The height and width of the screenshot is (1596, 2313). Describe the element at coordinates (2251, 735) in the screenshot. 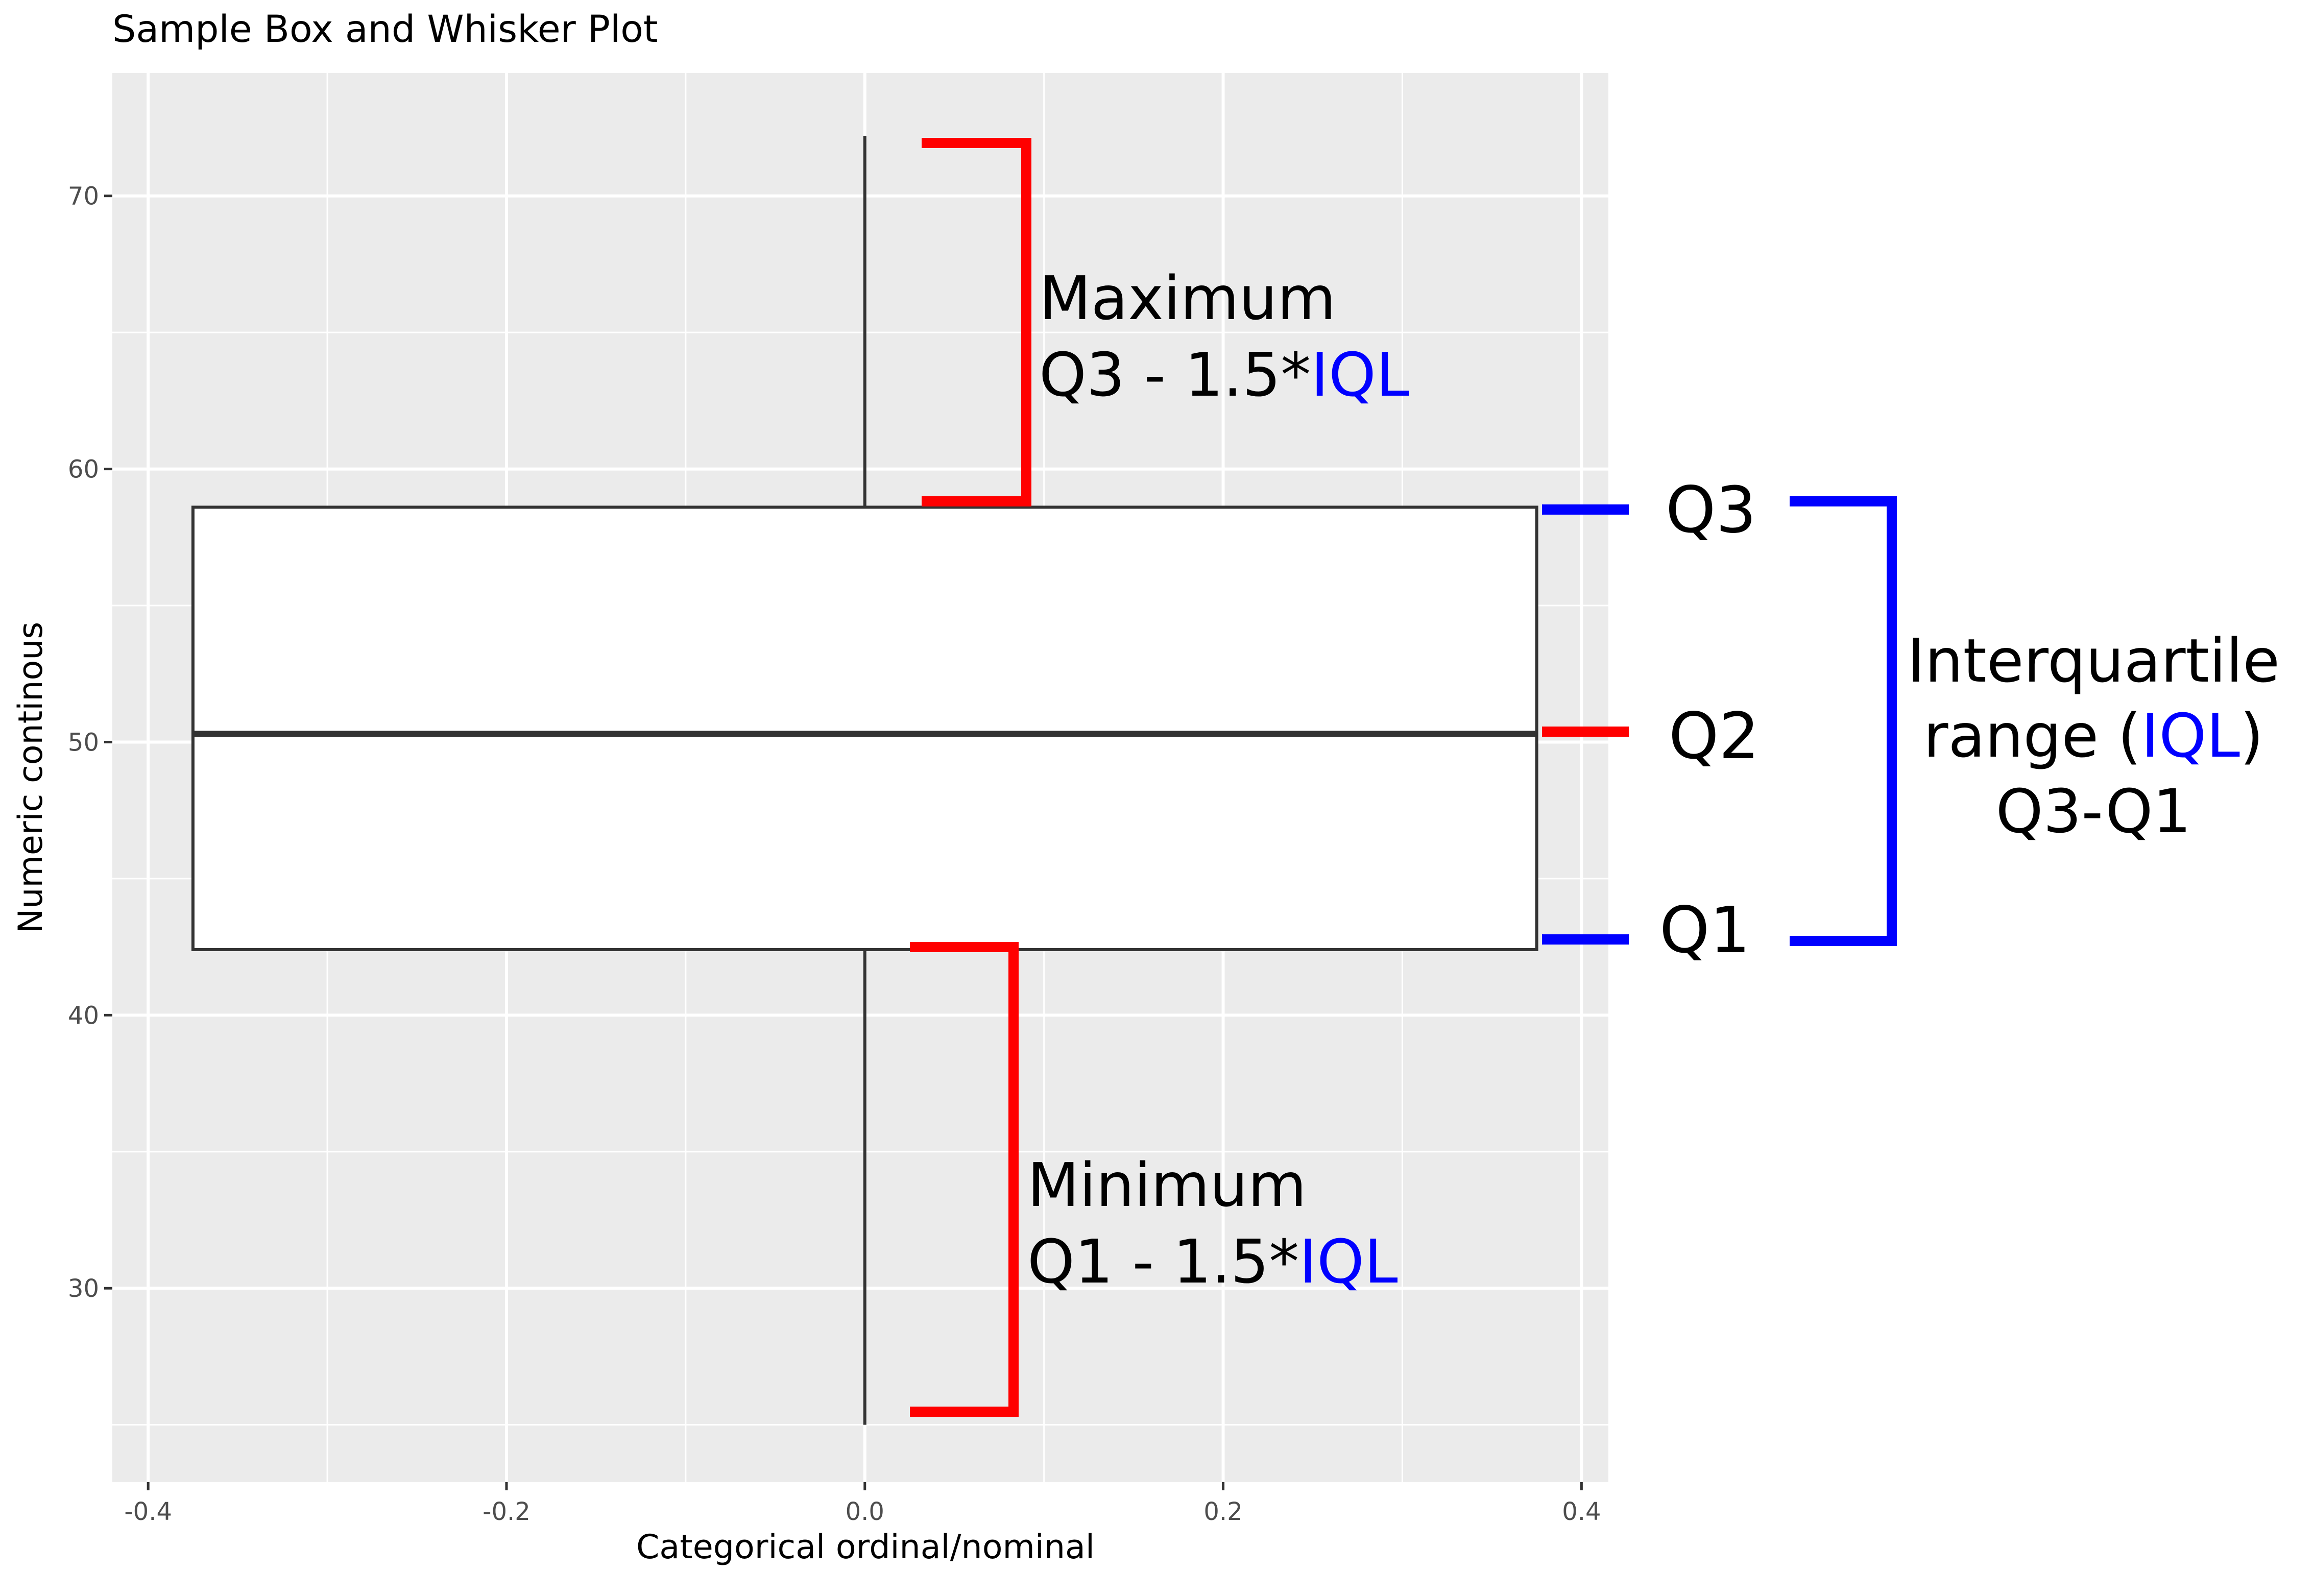

I see `iqr-line2-suffix: )` at that location.